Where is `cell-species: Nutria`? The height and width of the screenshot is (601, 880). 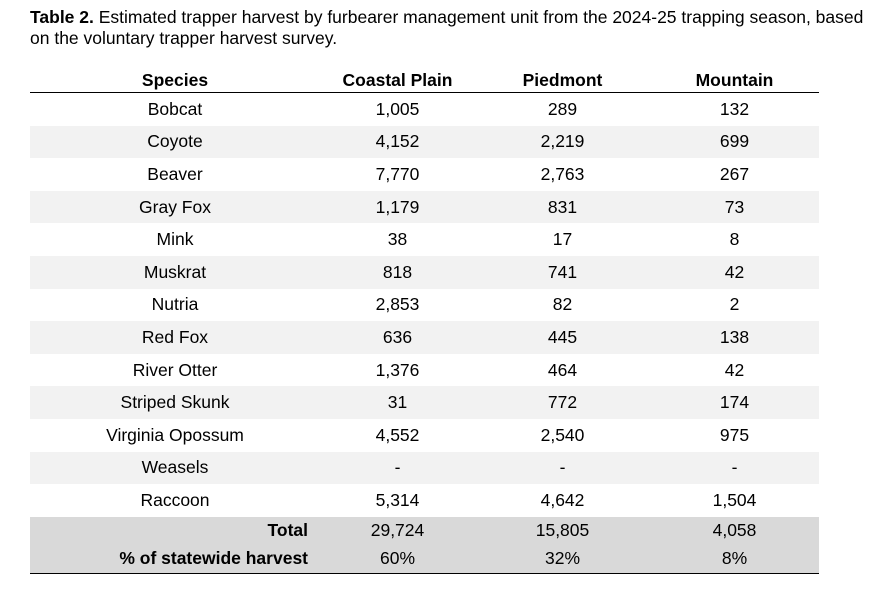
cell-species: Nutria is located at coordinates (175, 304).